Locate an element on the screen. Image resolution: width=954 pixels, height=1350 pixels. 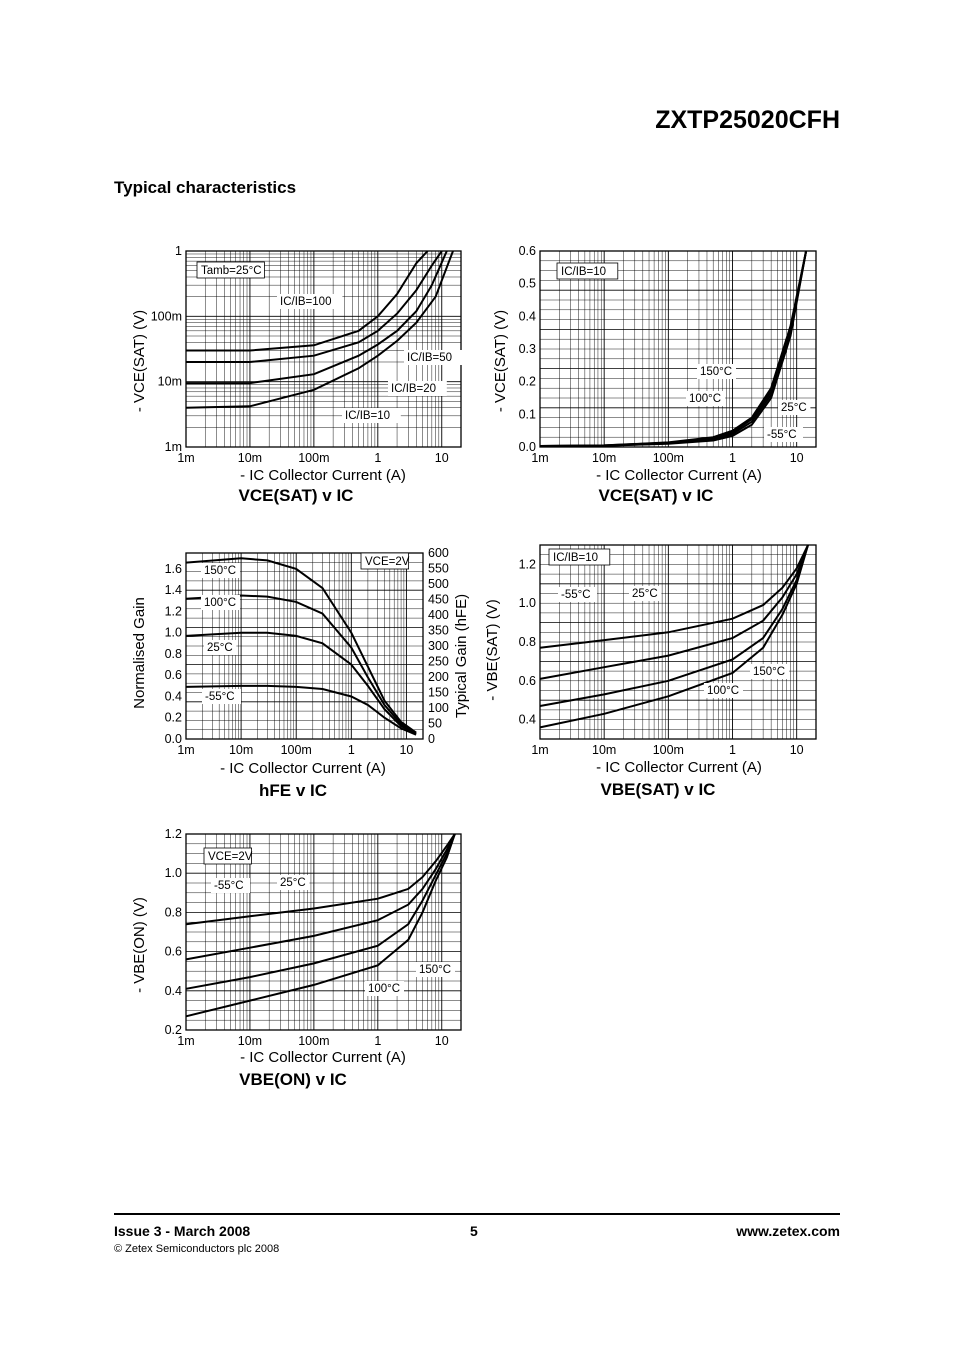
plot-frame is located at coordinates (323, 349).